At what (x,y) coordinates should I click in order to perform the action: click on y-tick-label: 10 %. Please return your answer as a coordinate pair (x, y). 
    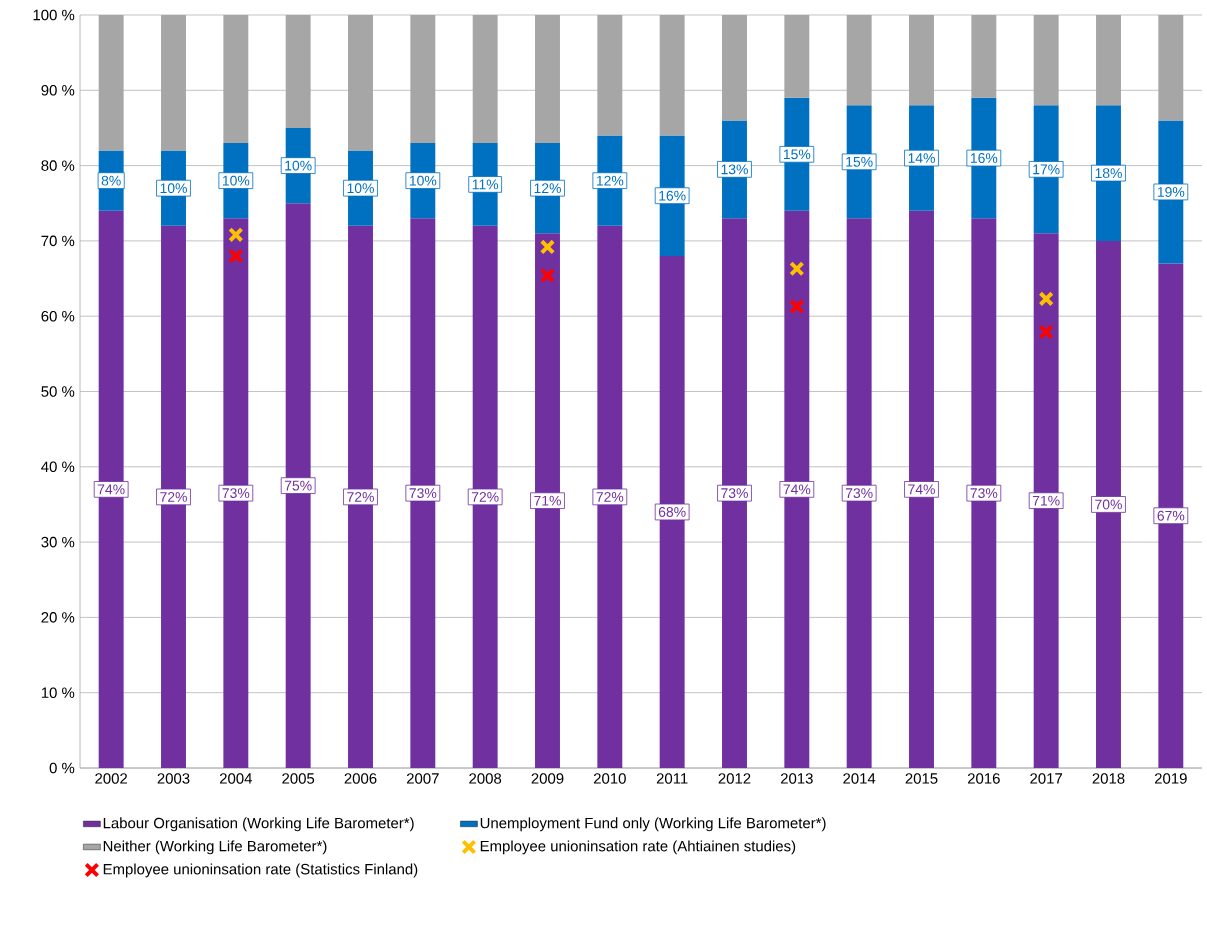
    Looking at the image, I should click on (58, 692).